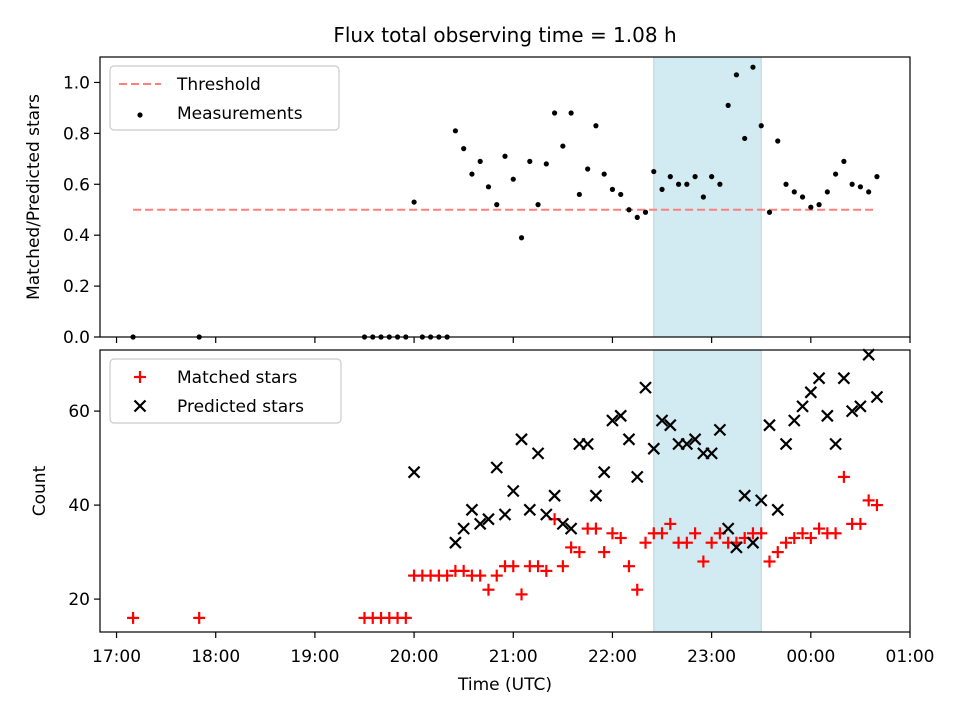 The height and width of the screenshot is (720, 960). Describe the element at coordinates (79, 506) in the screenshot. I see `y-tick-label: 40` at that location.